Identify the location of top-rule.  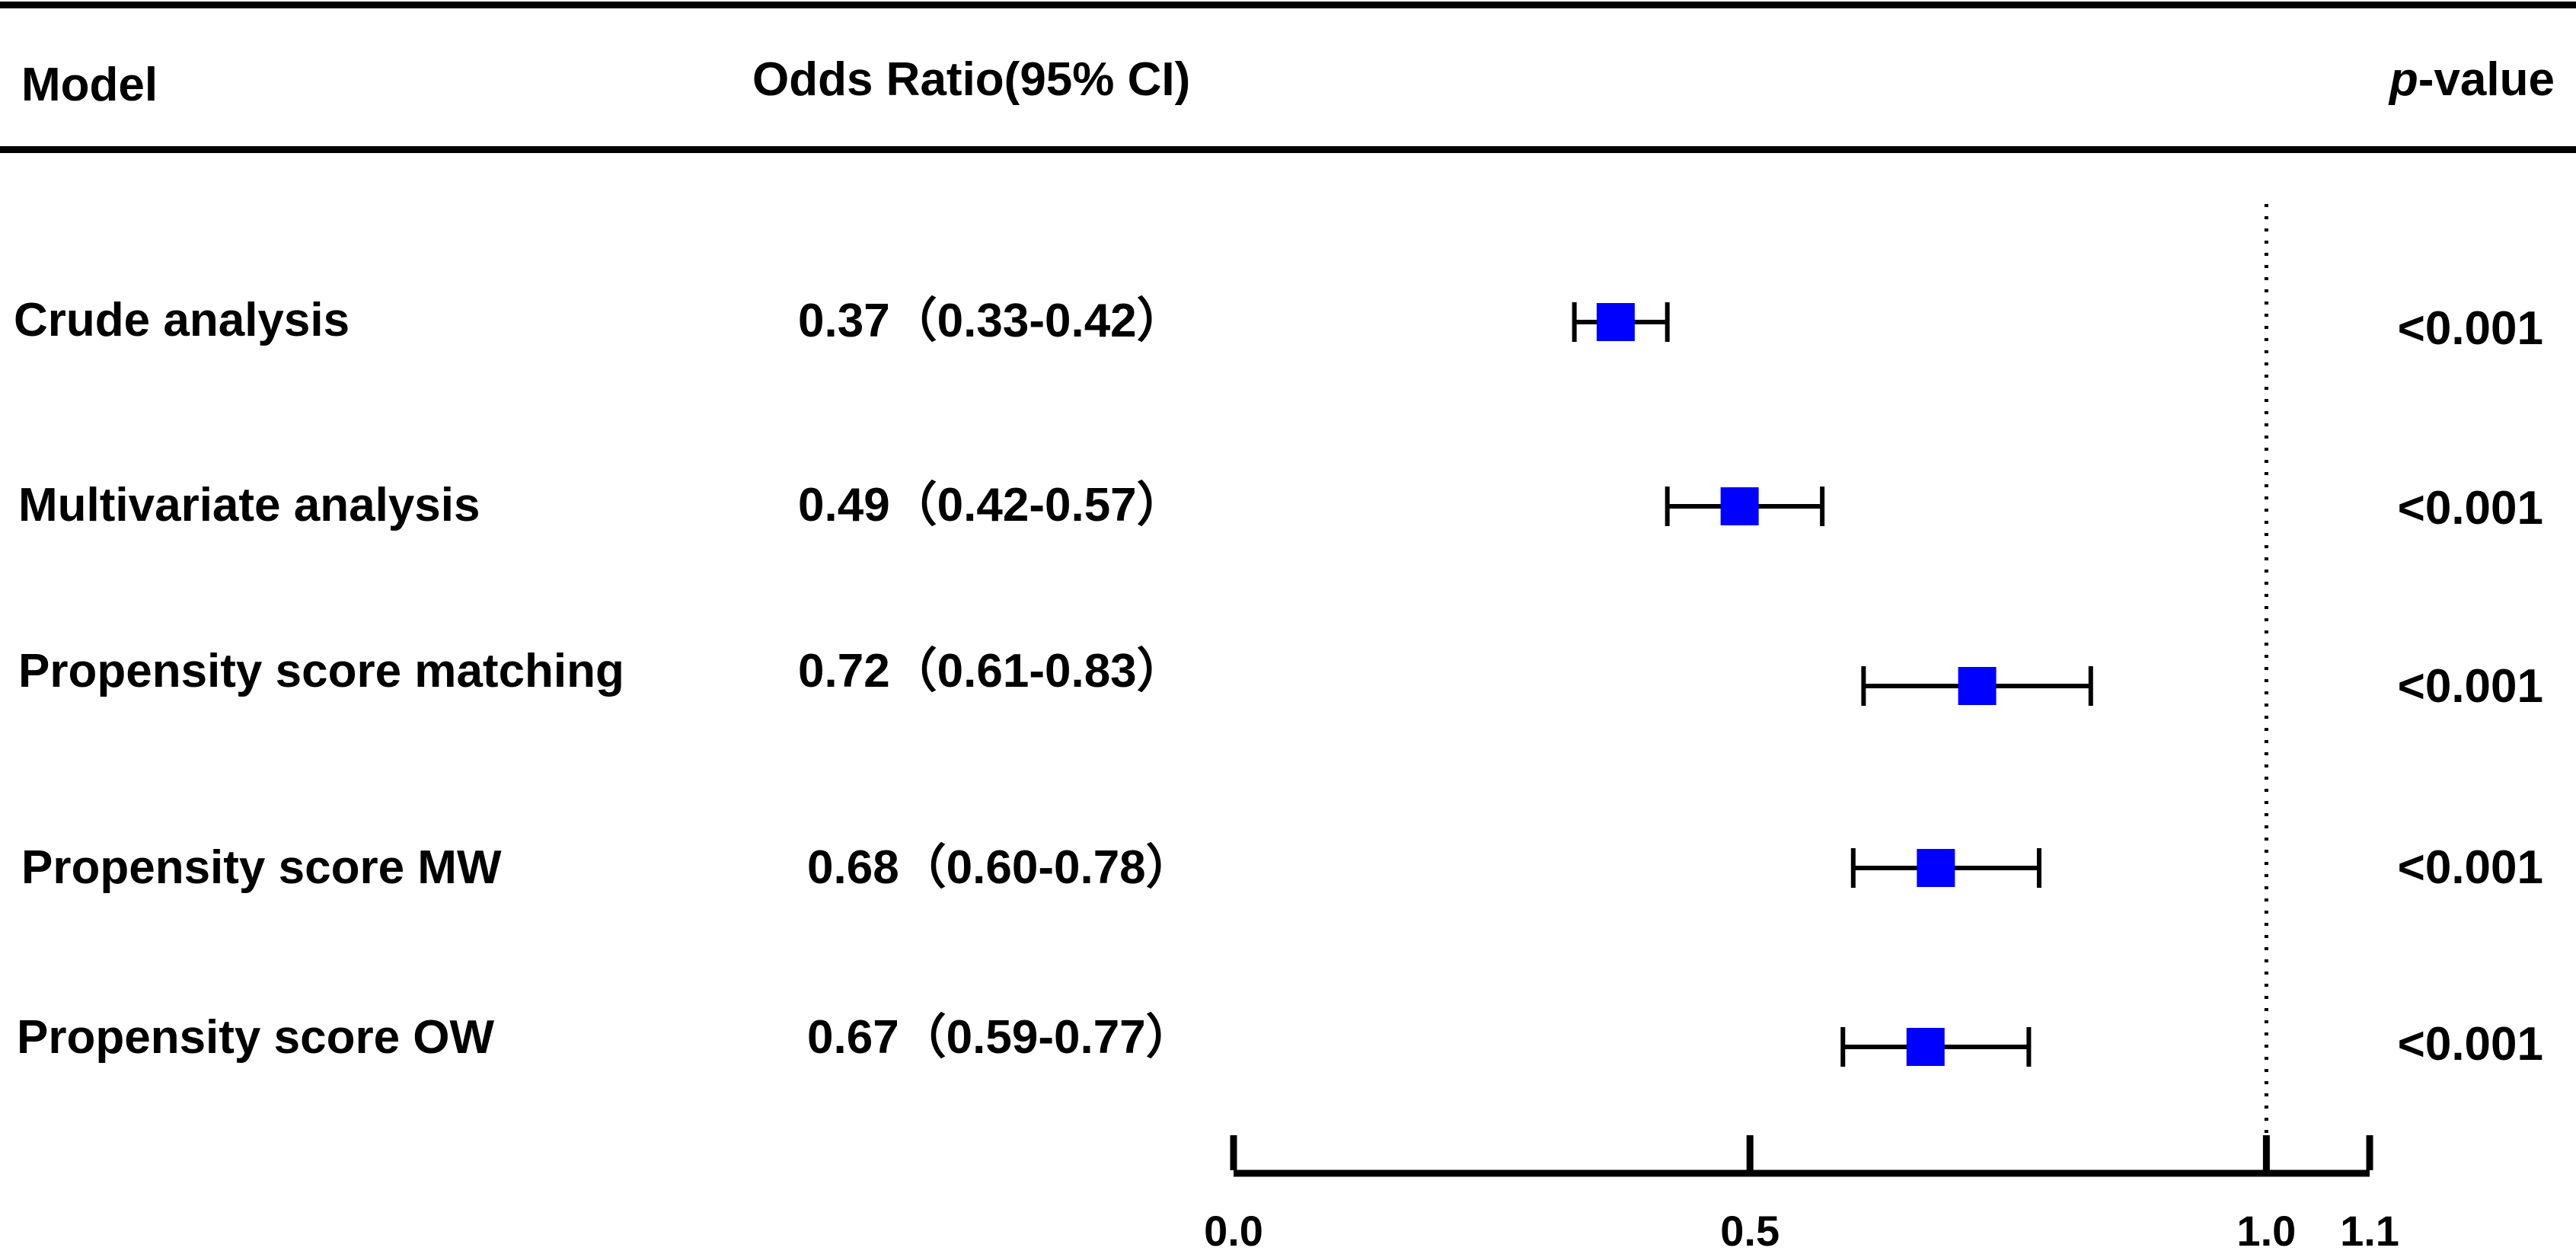
(1288, 5).